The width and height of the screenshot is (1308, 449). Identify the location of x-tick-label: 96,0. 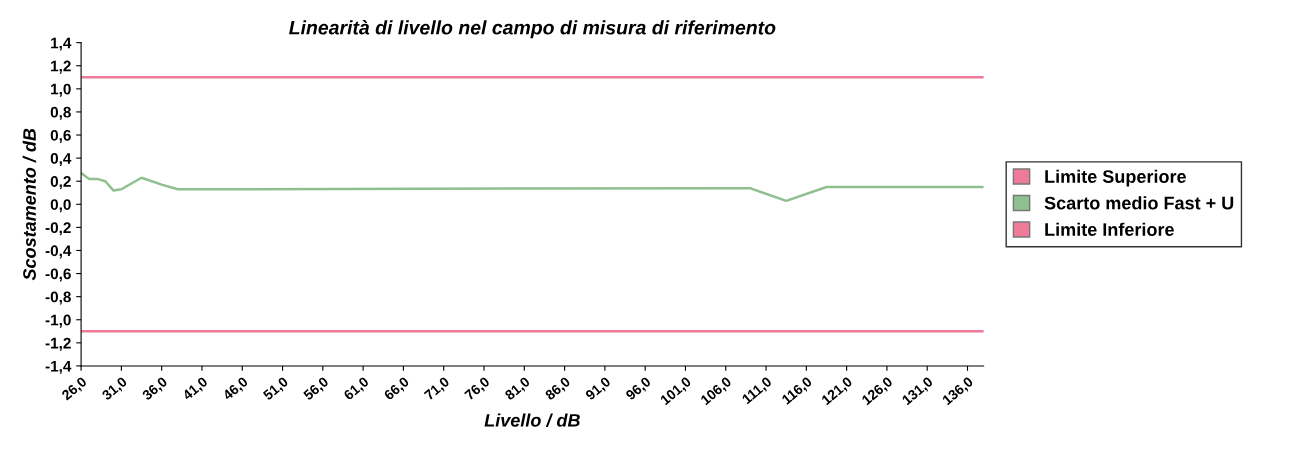
(639, 389).